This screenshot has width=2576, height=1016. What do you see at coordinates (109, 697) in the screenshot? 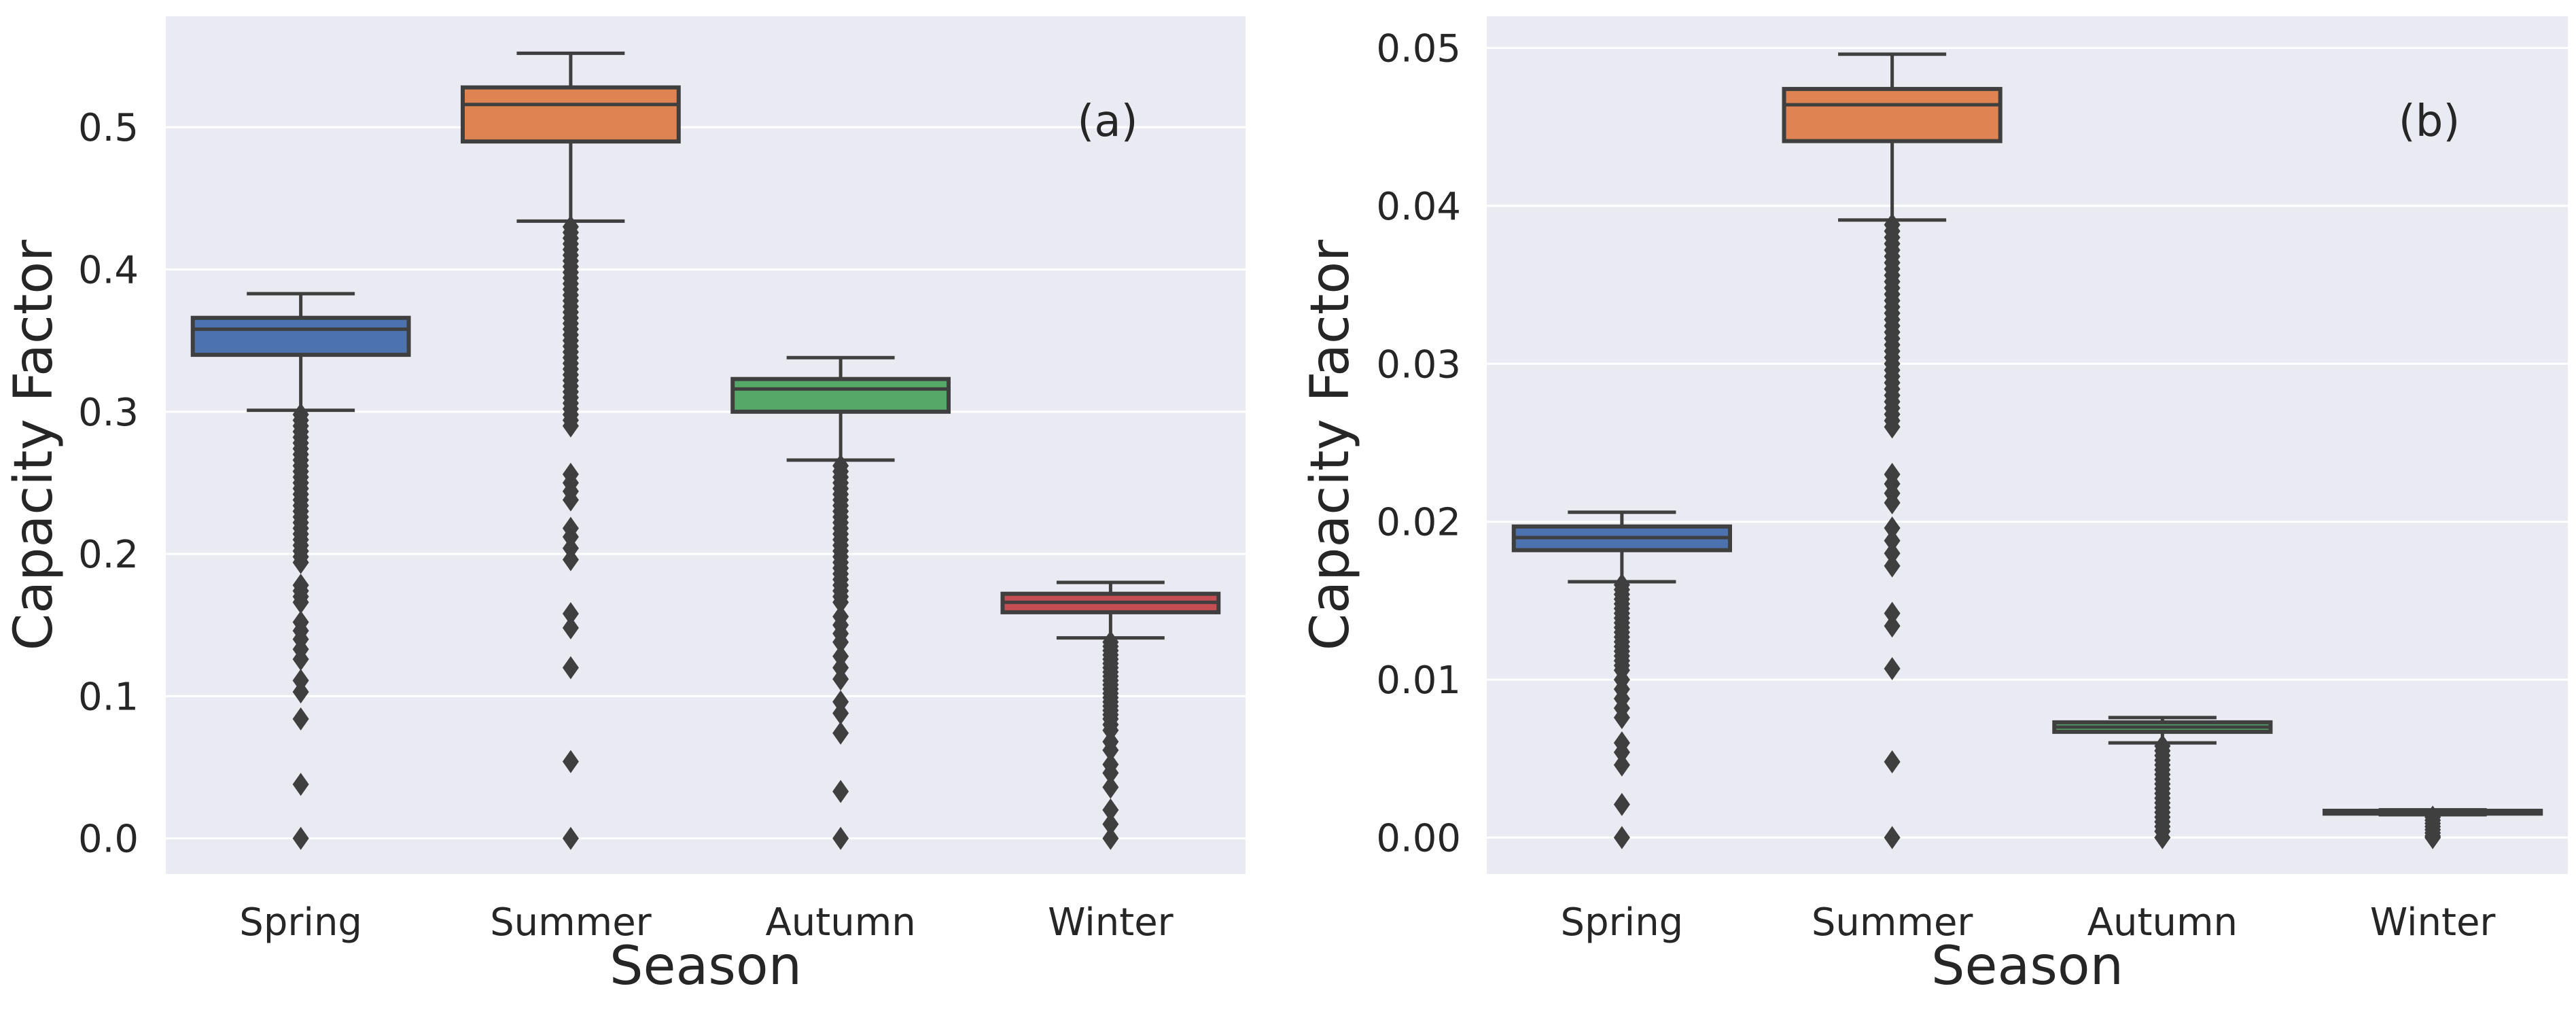
I see `y-tick-label: 0.1` at bounding box center [109, 697].